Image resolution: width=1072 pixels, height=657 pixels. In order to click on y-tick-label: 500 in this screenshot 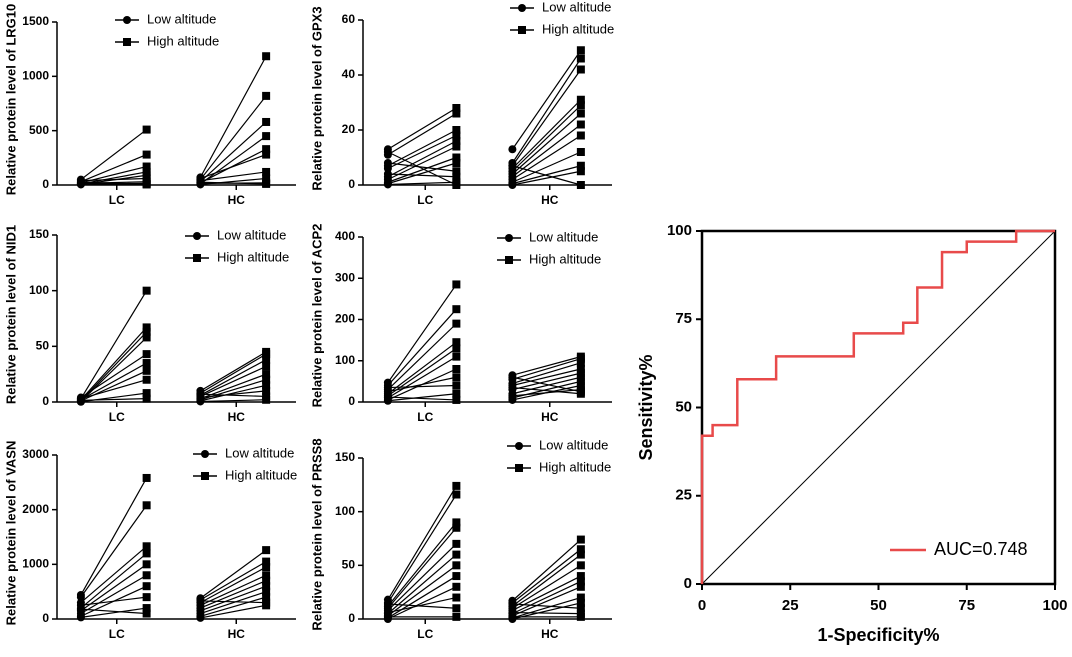, I will do `click(39, 130)`.